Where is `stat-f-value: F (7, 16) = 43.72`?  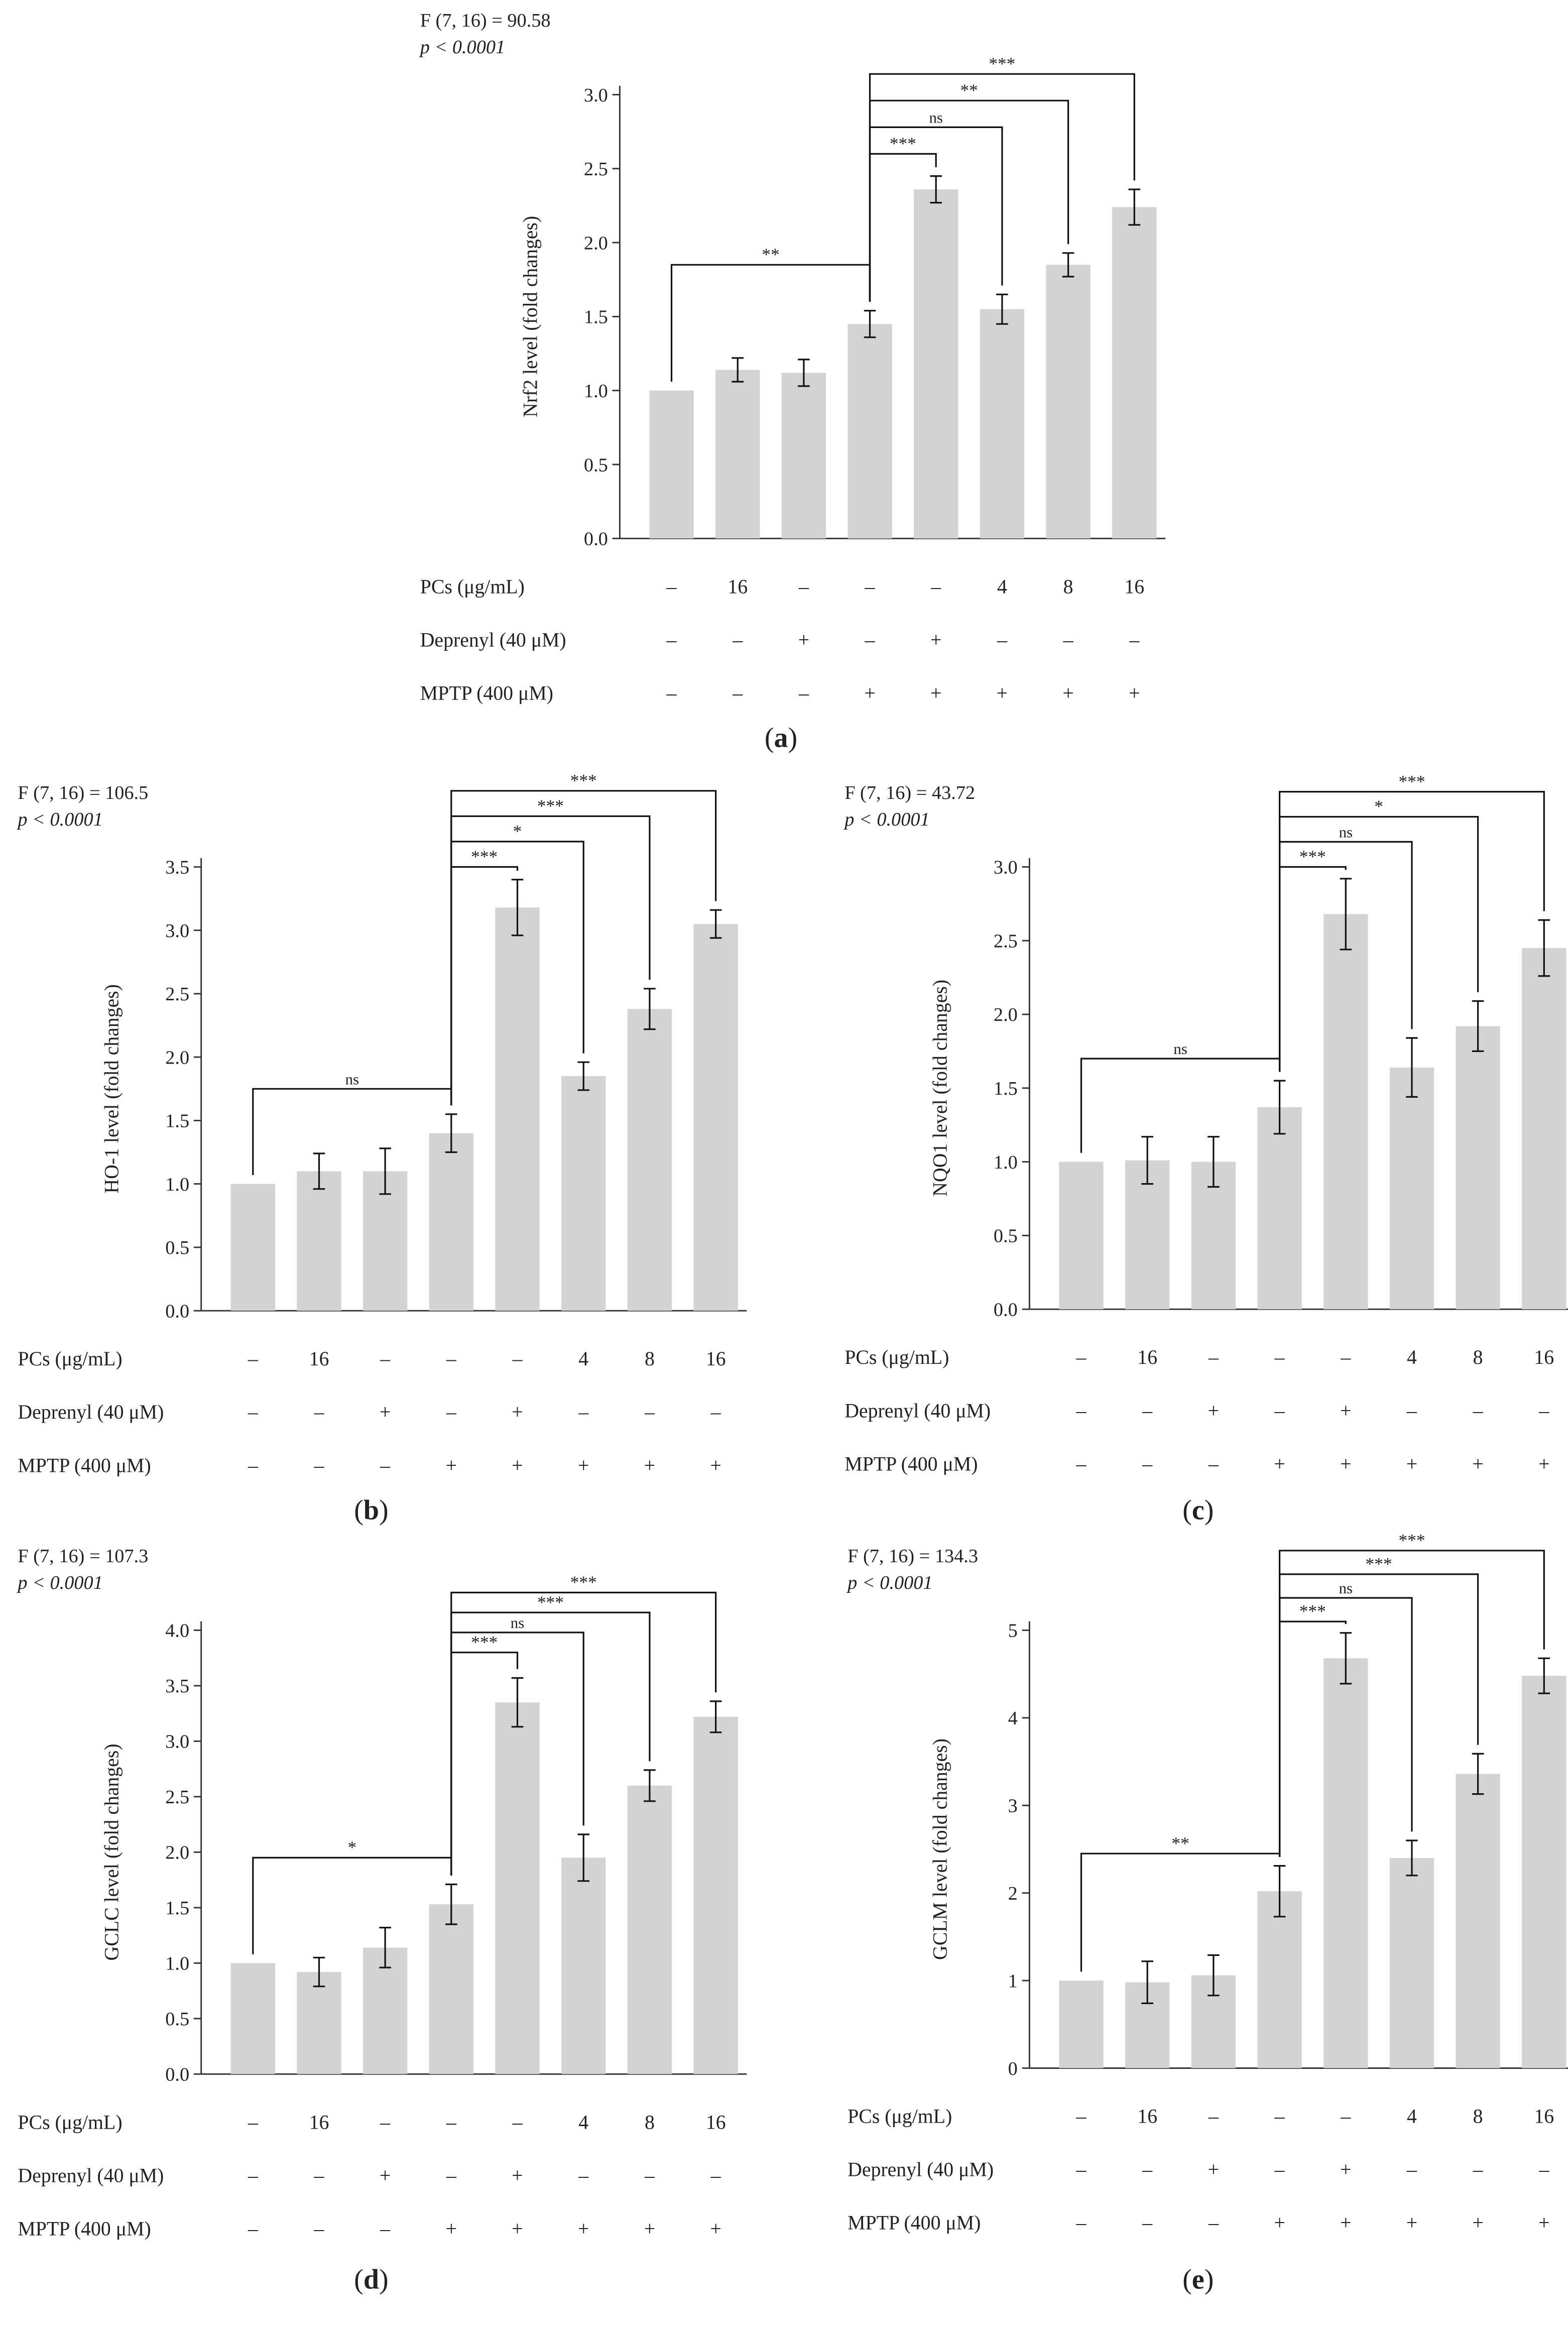
stat-f-value: F (7, 16) = 43.72 is located at coordinates (910, 792).